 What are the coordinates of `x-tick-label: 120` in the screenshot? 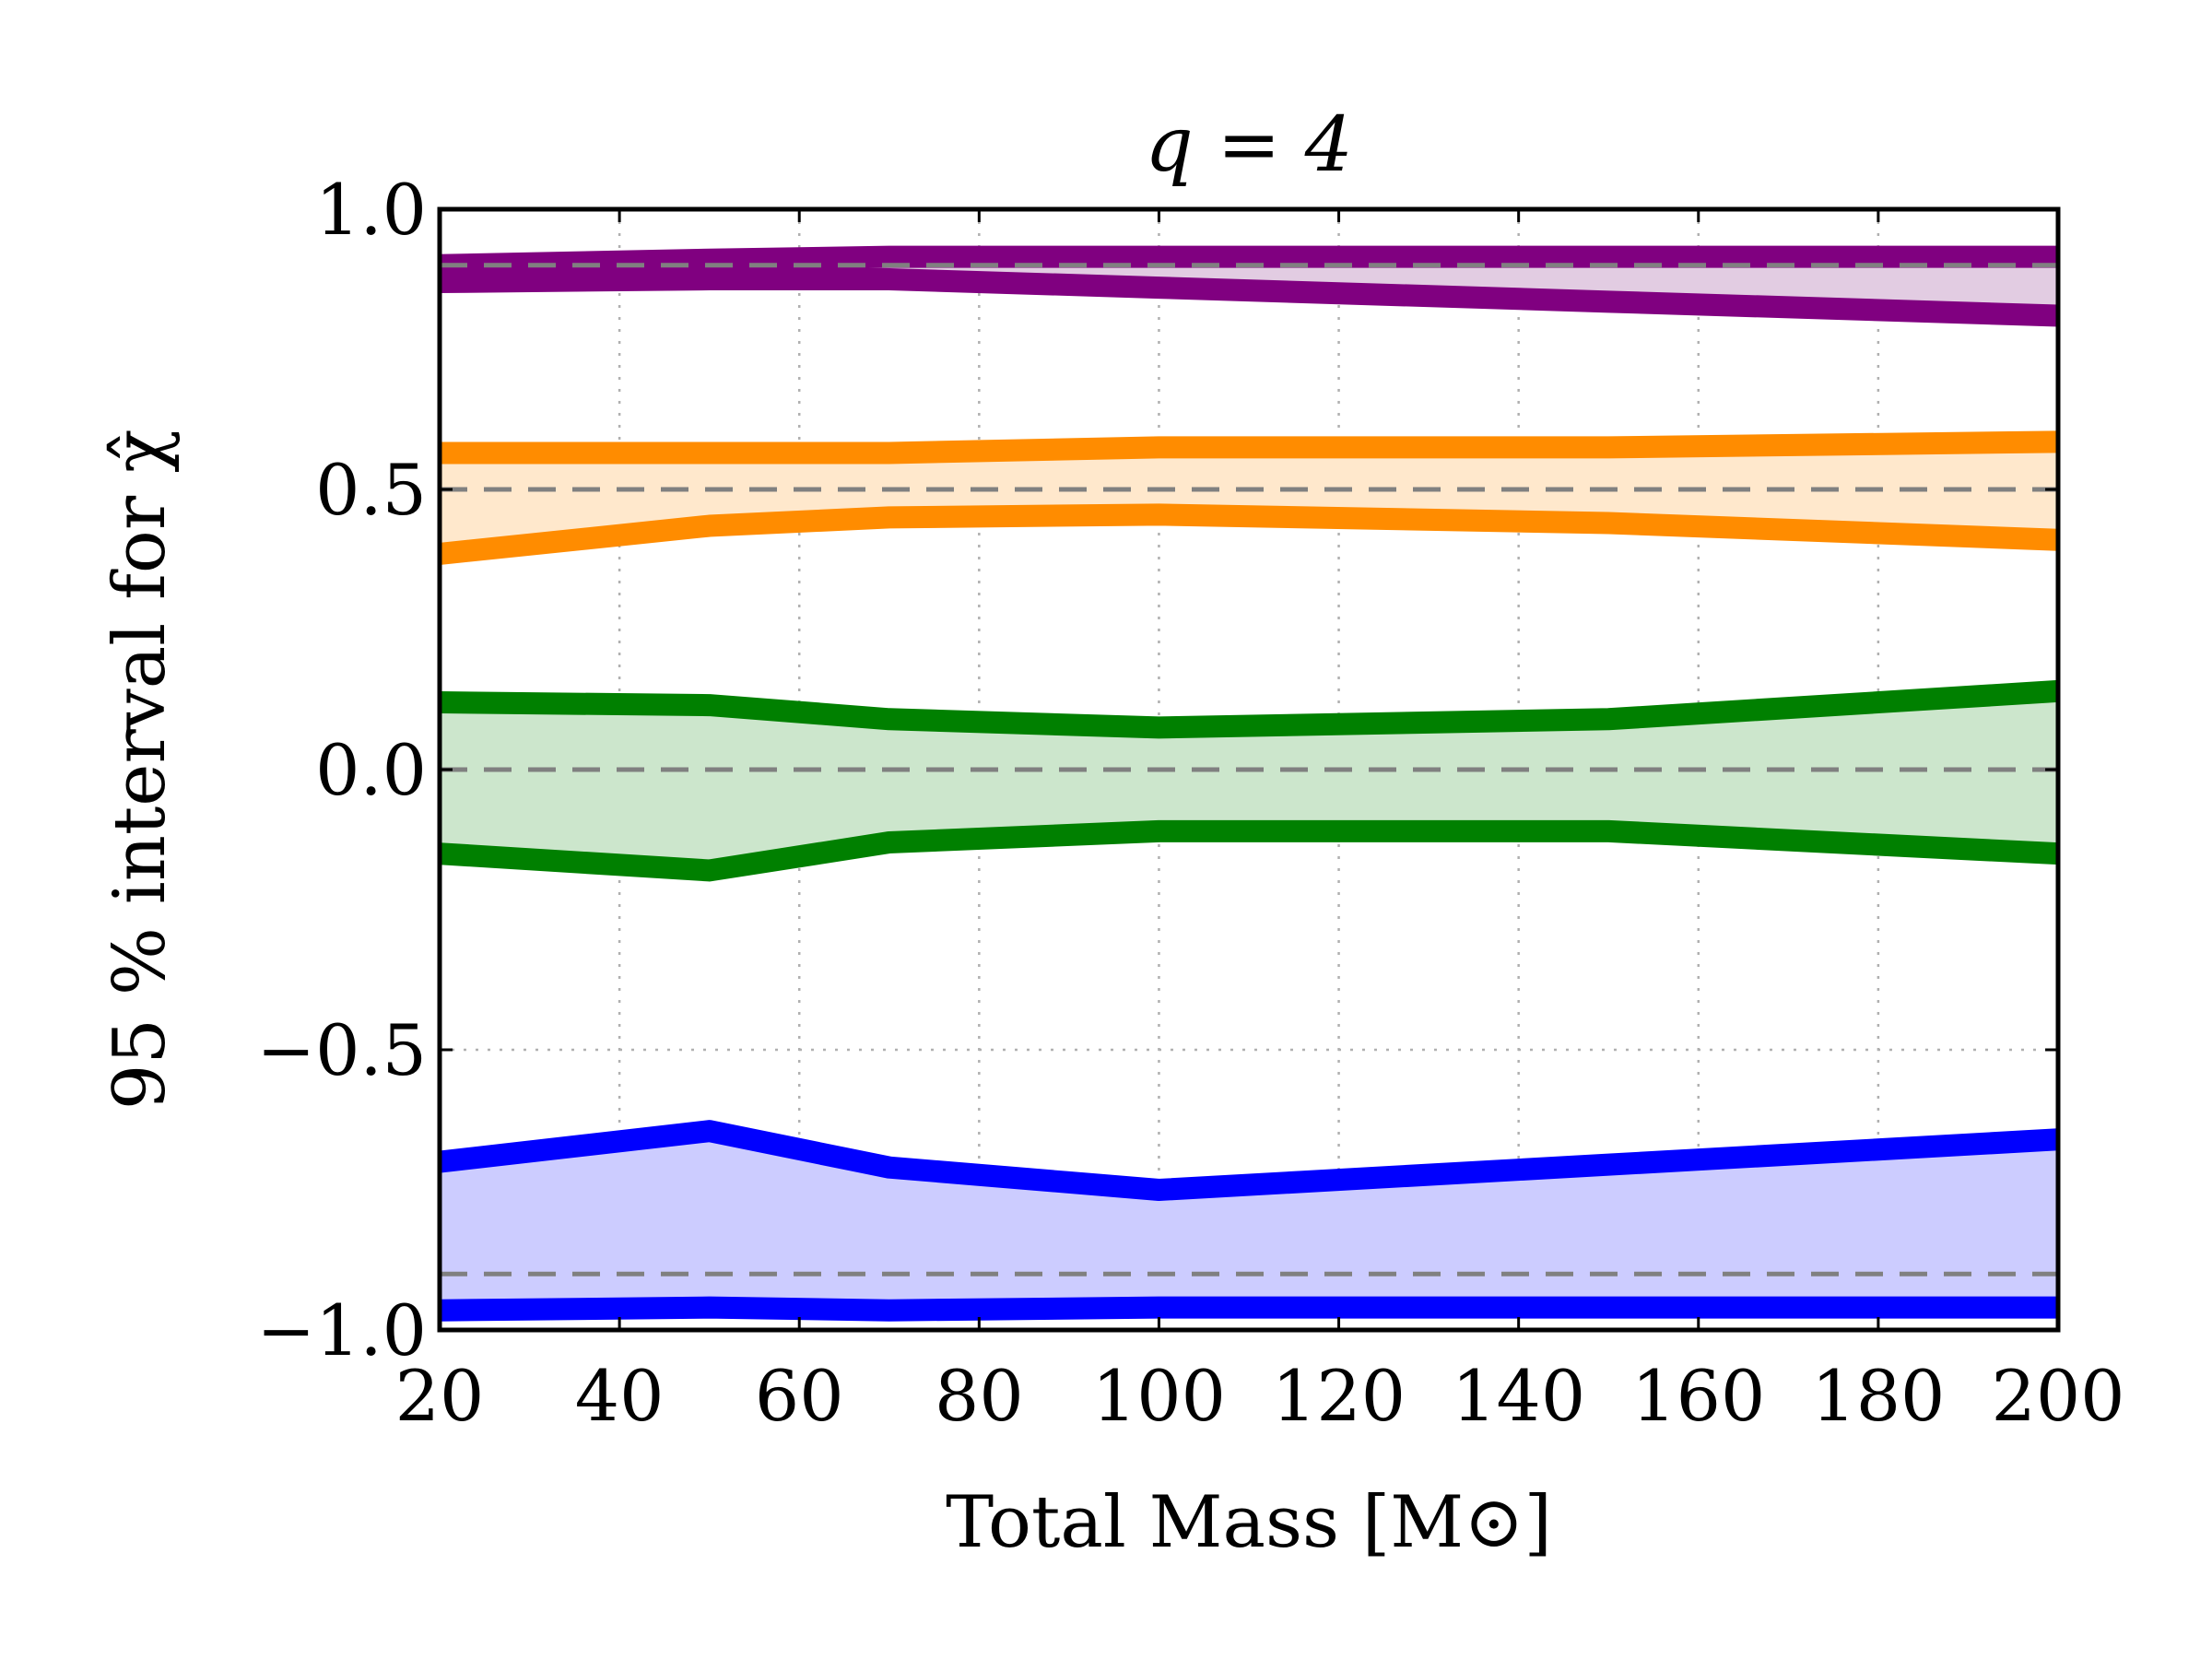 It's located at (1339, 1396).